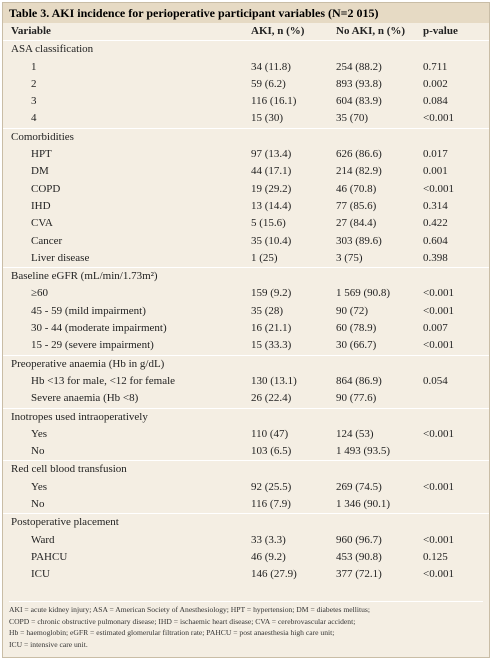  I want to click on data-row: Yes 110 (47) 124 (53) <0.001, so click(246, 434).